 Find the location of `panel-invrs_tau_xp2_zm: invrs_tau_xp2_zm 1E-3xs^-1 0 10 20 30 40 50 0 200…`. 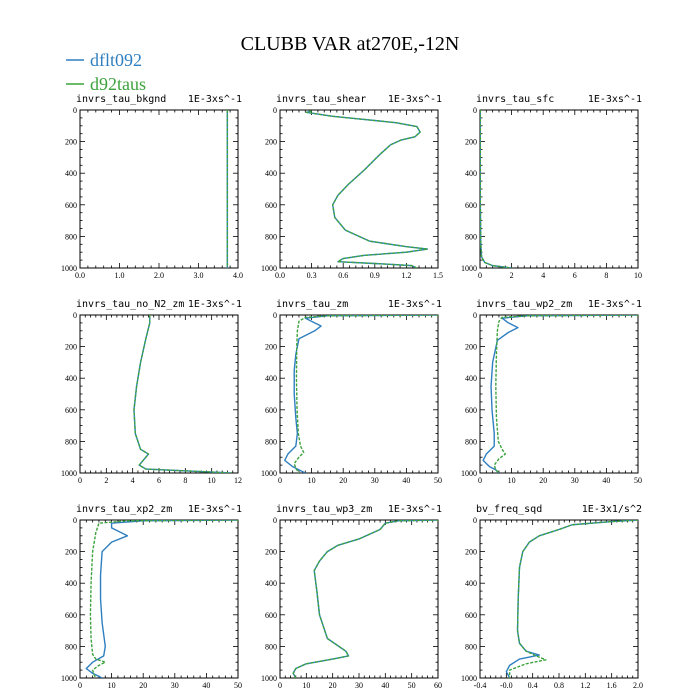

panel-invrs_tau_xp2_zm: invrs_tau_xp2_zm 1E-3xs^-1 0 10 20 30 40 50 0 200… is located at coordinates (151, 597).